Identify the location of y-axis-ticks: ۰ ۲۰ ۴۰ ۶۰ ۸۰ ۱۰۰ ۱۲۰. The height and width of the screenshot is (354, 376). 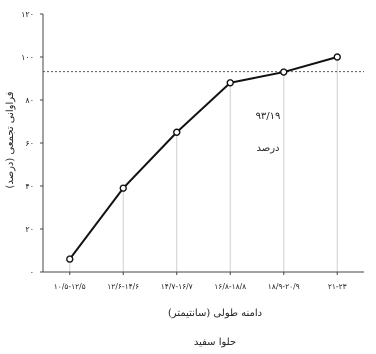
(32, 143).